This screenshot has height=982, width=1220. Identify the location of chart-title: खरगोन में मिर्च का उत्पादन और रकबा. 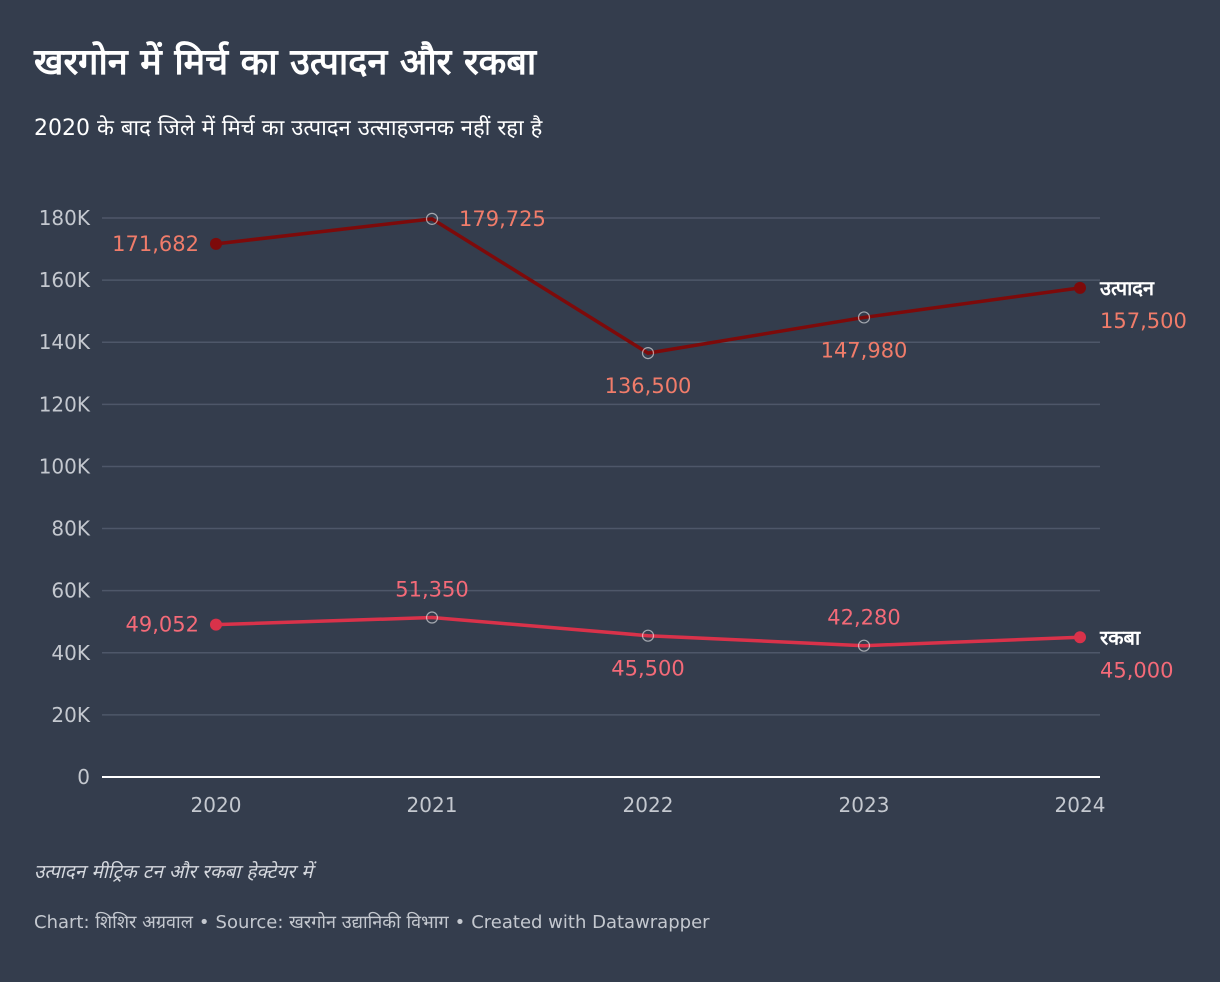
(285, 62).